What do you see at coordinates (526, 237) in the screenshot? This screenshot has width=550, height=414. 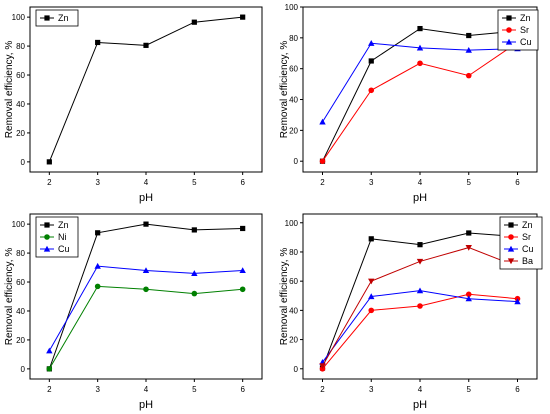 I see `legend-label: Sr` at bounding box center [526, 237].